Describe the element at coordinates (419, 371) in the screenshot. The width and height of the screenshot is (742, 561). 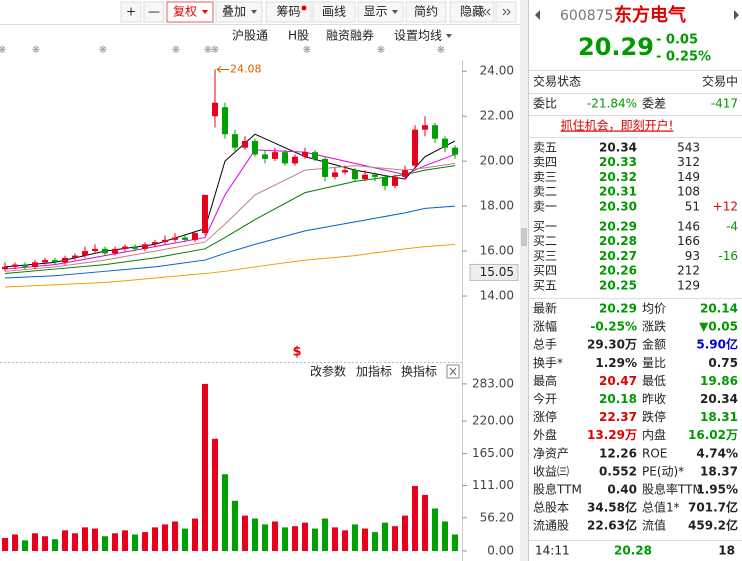
I see `indicator-button: 换指标` at that location.